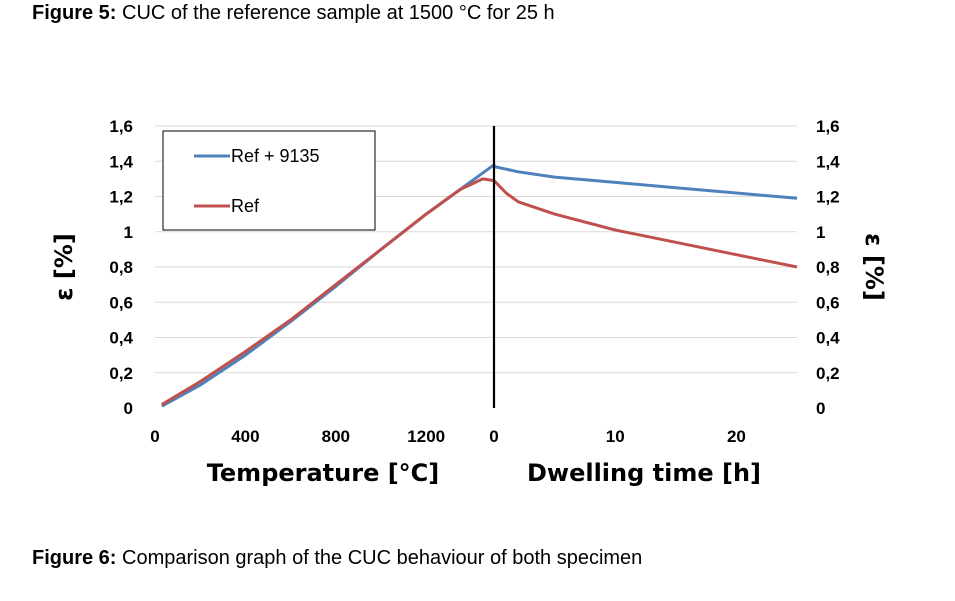  Describe the element at coordinates (828, 338) in the screenshot. I see `y-tick-label-right: 0,4` at that location.